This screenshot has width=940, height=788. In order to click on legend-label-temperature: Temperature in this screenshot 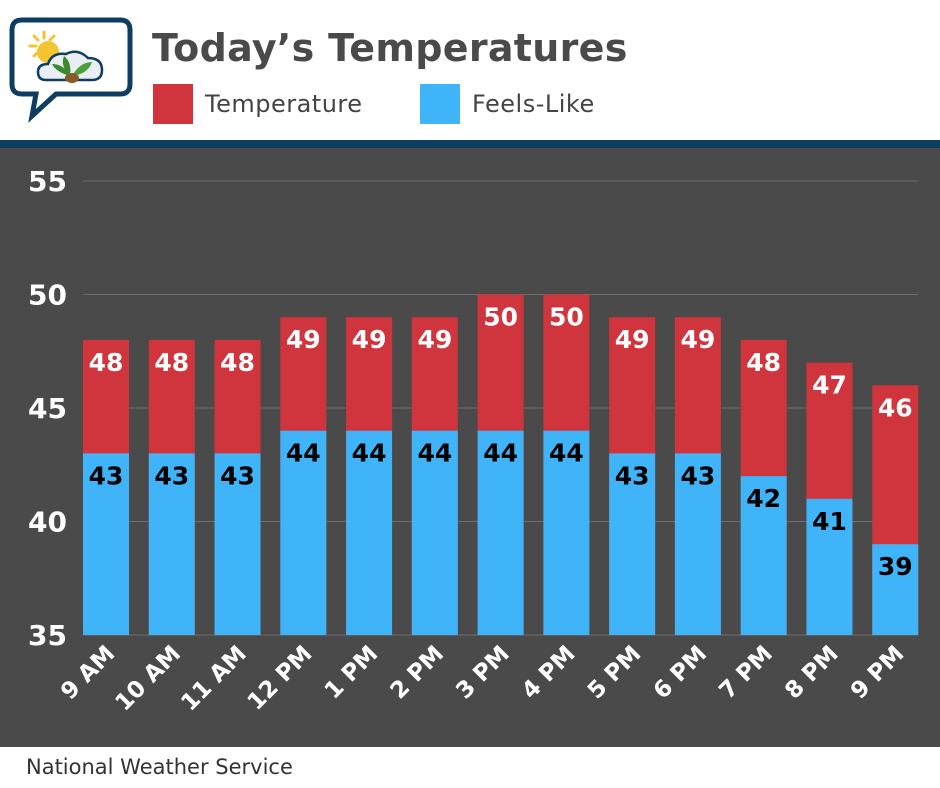, I will do `click(284, 104)`.